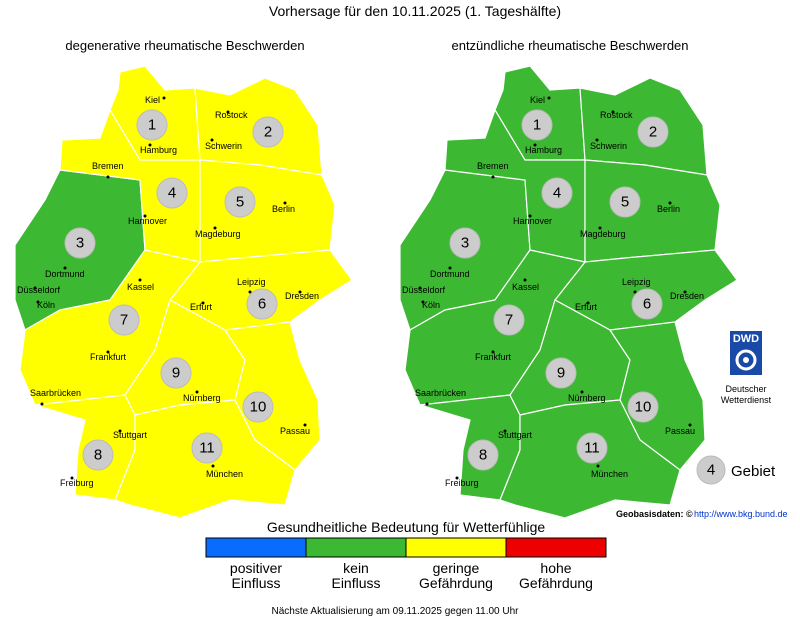 Image resolution: width=800 pixels, height=620 pixels. Describe the element at coordinates (652, 211) in the screenshot. I see `region` at that location.